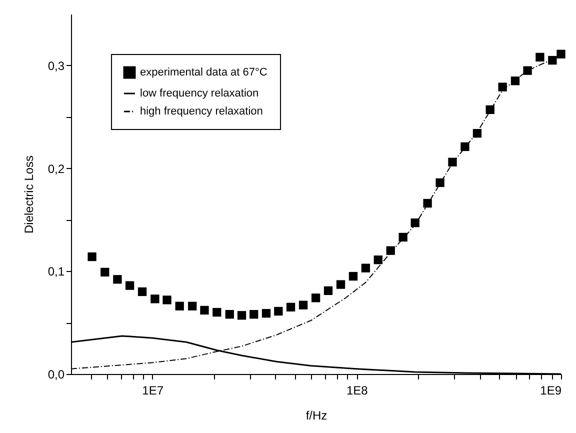  What do you see at coordinates (199, 94) in the screenshot?
I see `legend-label: low frequency relaxation` at bounding box center [199, 94].